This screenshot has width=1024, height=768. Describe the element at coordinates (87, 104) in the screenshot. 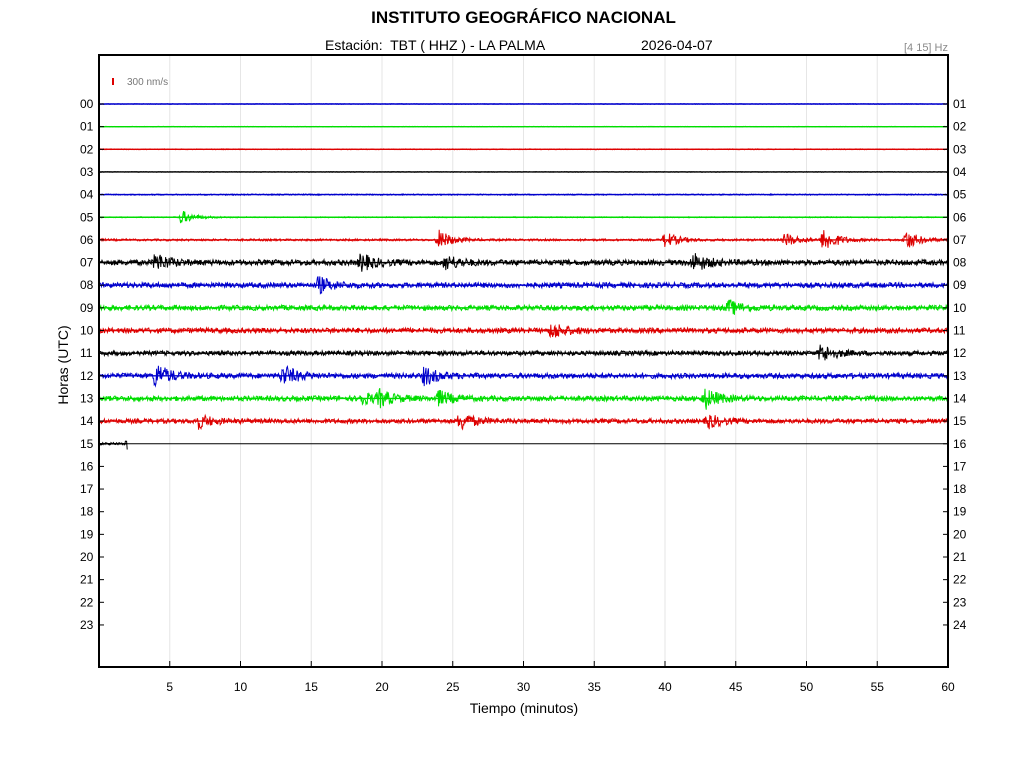

I see `hour-label-left: 00` at that location.